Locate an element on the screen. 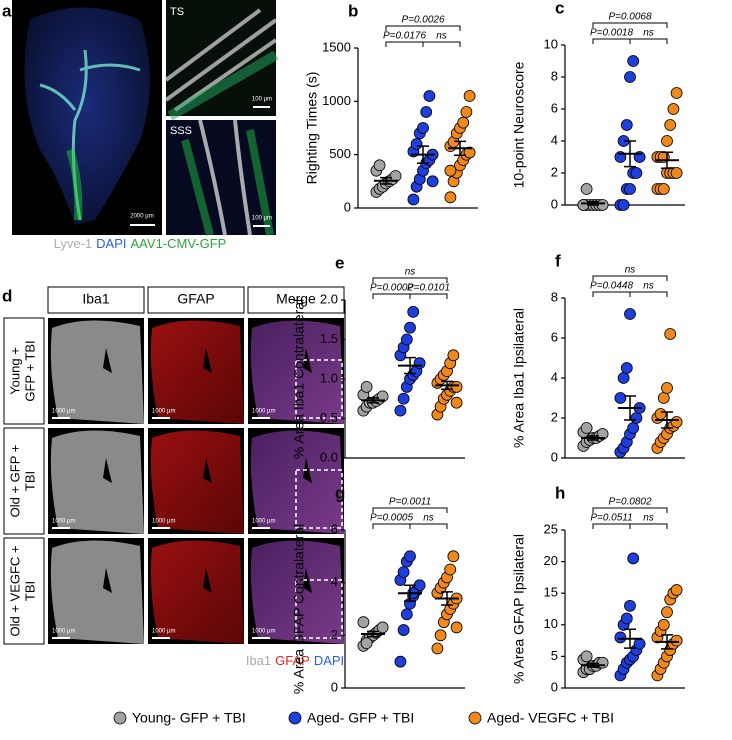  column-header: GFAP is located at coordinates (195, 299).